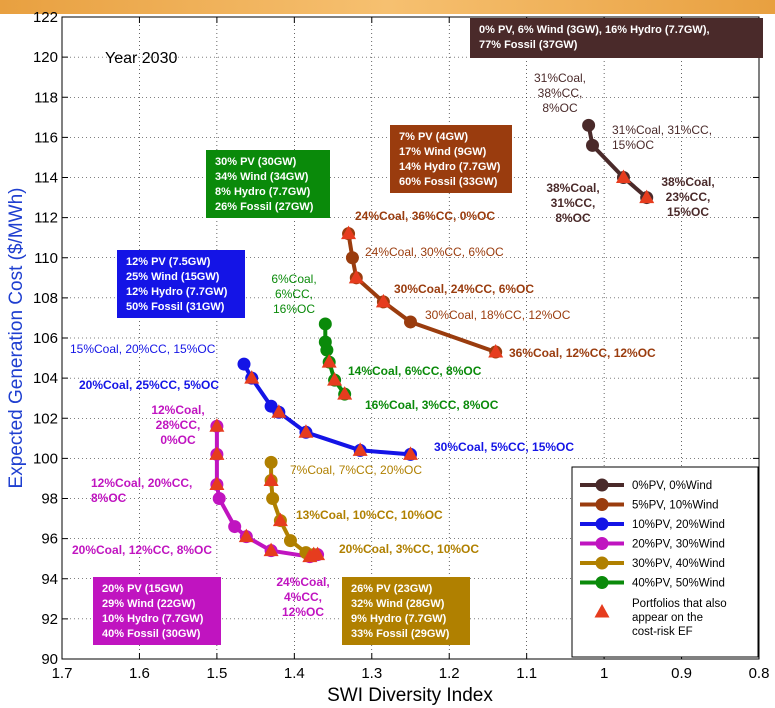 This screenshot has width=775, height=708. Describe the element at coordinates (425, 216) in the screenshot. I see `annotation-a5: 24%Coal, 36%CC, 0%OC` at that location.